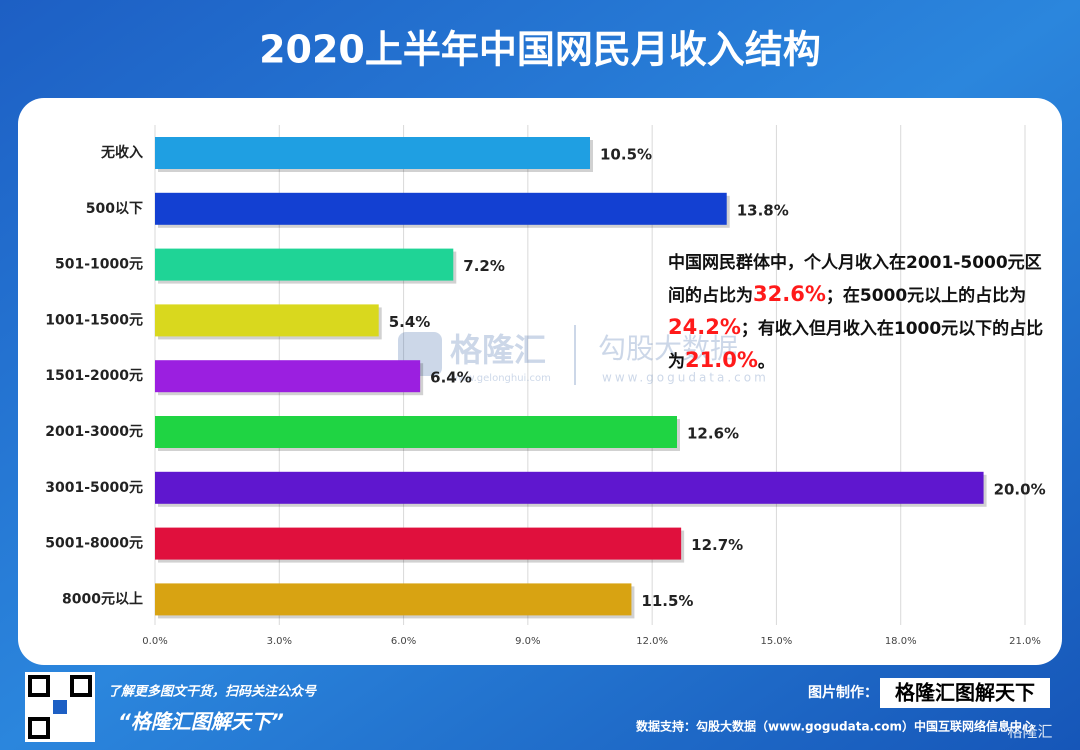  What do you see at coordinates (410, 322) in the screenshot?
I see `value-label: 5.4%` at bounding box center [410, 322].